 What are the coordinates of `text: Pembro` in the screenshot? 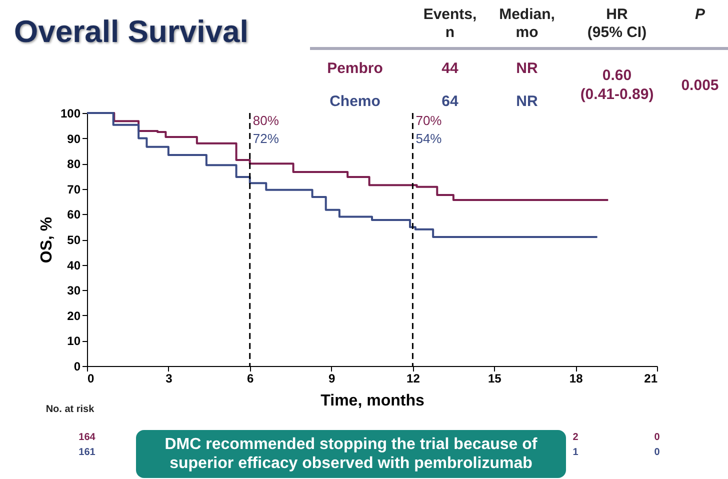 It's located at (355, 68).